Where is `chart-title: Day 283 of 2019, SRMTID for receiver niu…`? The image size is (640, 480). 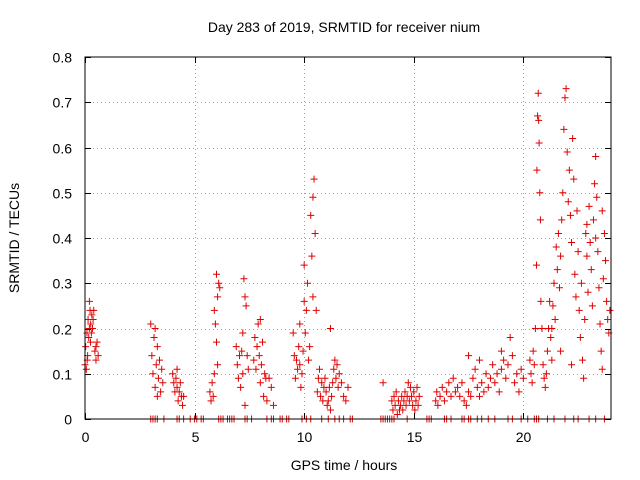 chart-title: Day 283 of 2019, SRMTID for receiver niu… is located at coordinates (344, 27).